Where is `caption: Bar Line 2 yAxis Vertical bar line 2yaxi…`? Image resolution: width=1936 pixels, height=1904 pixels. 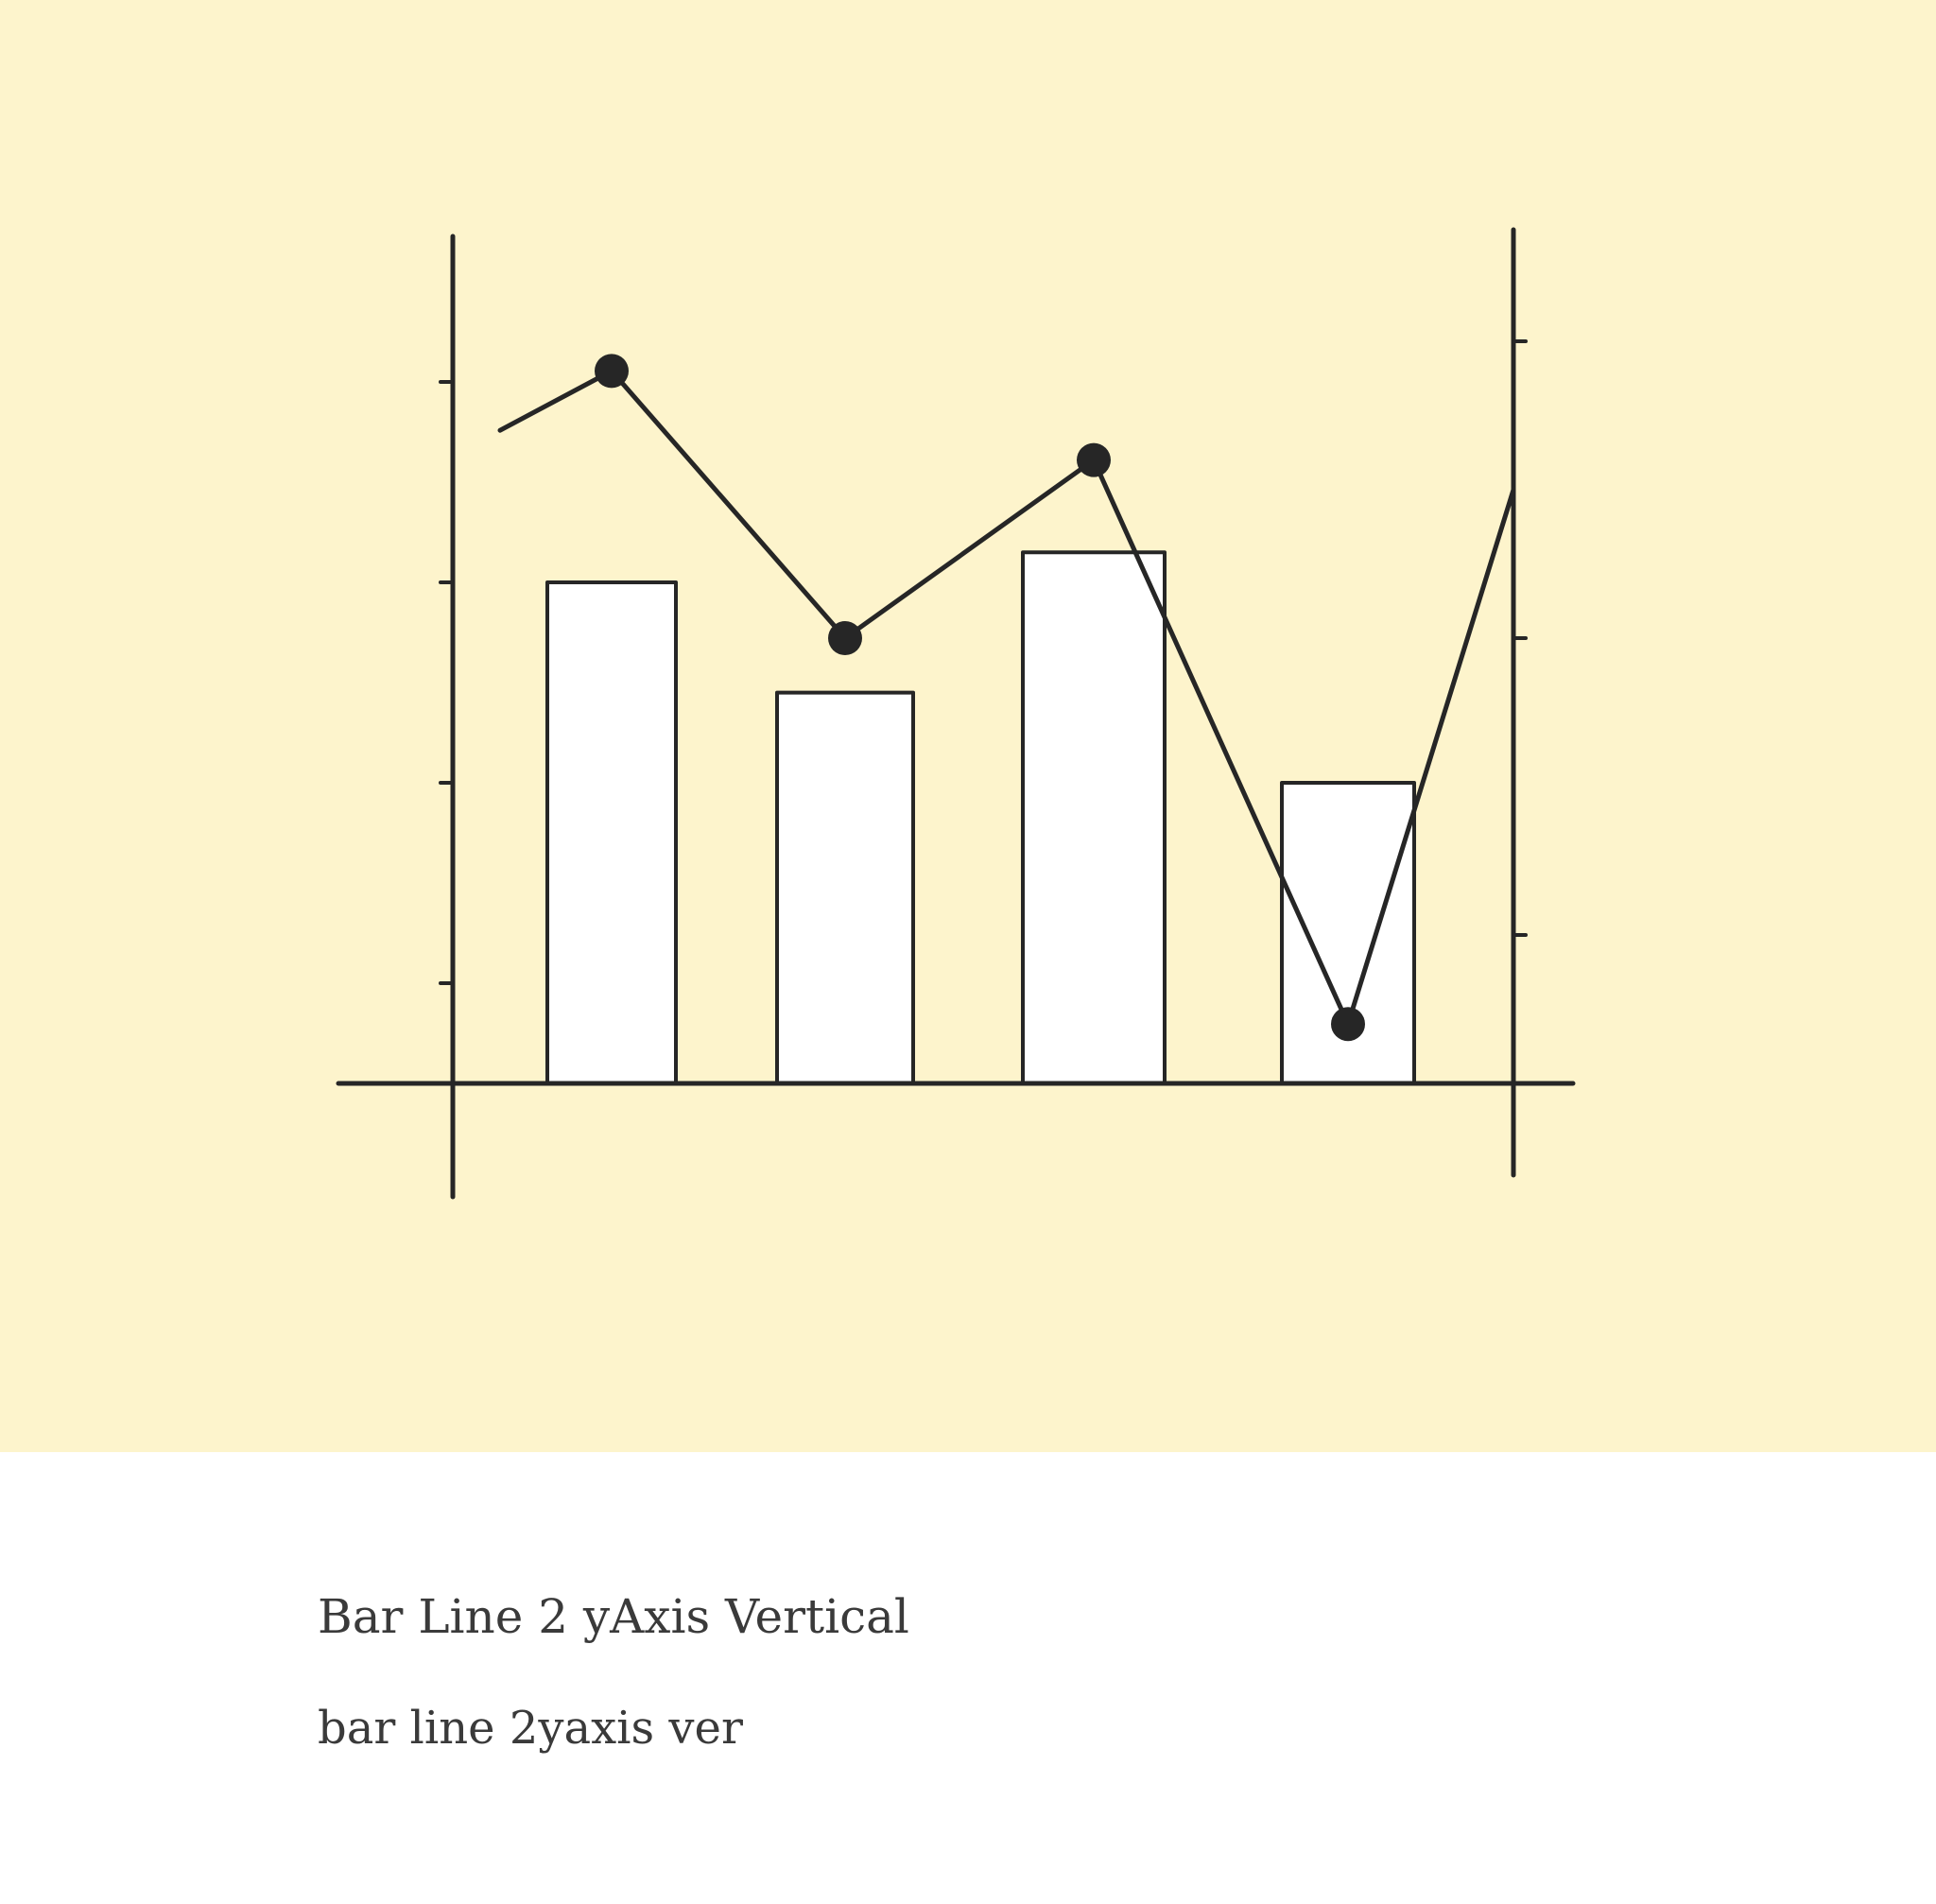
caption: Bar Line 2 yAxis Vertical bar line 2yaxi… is located at coordinates (1074, 1673).